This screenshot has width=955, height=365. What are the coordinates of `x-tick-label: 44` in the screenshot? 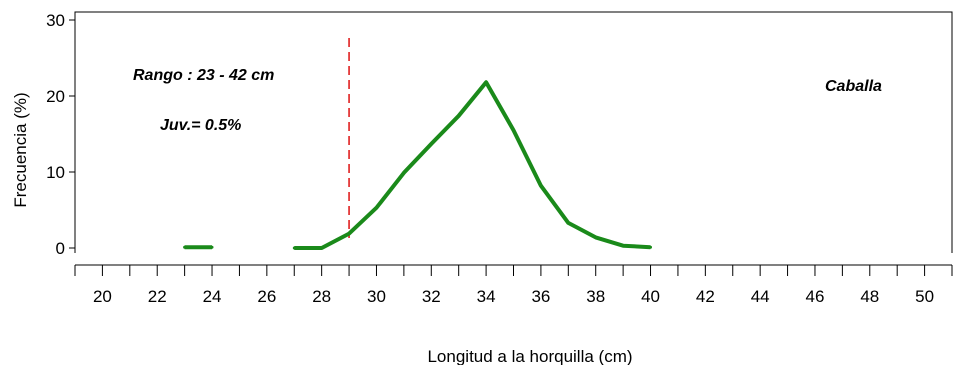 It's located at (760, 296).